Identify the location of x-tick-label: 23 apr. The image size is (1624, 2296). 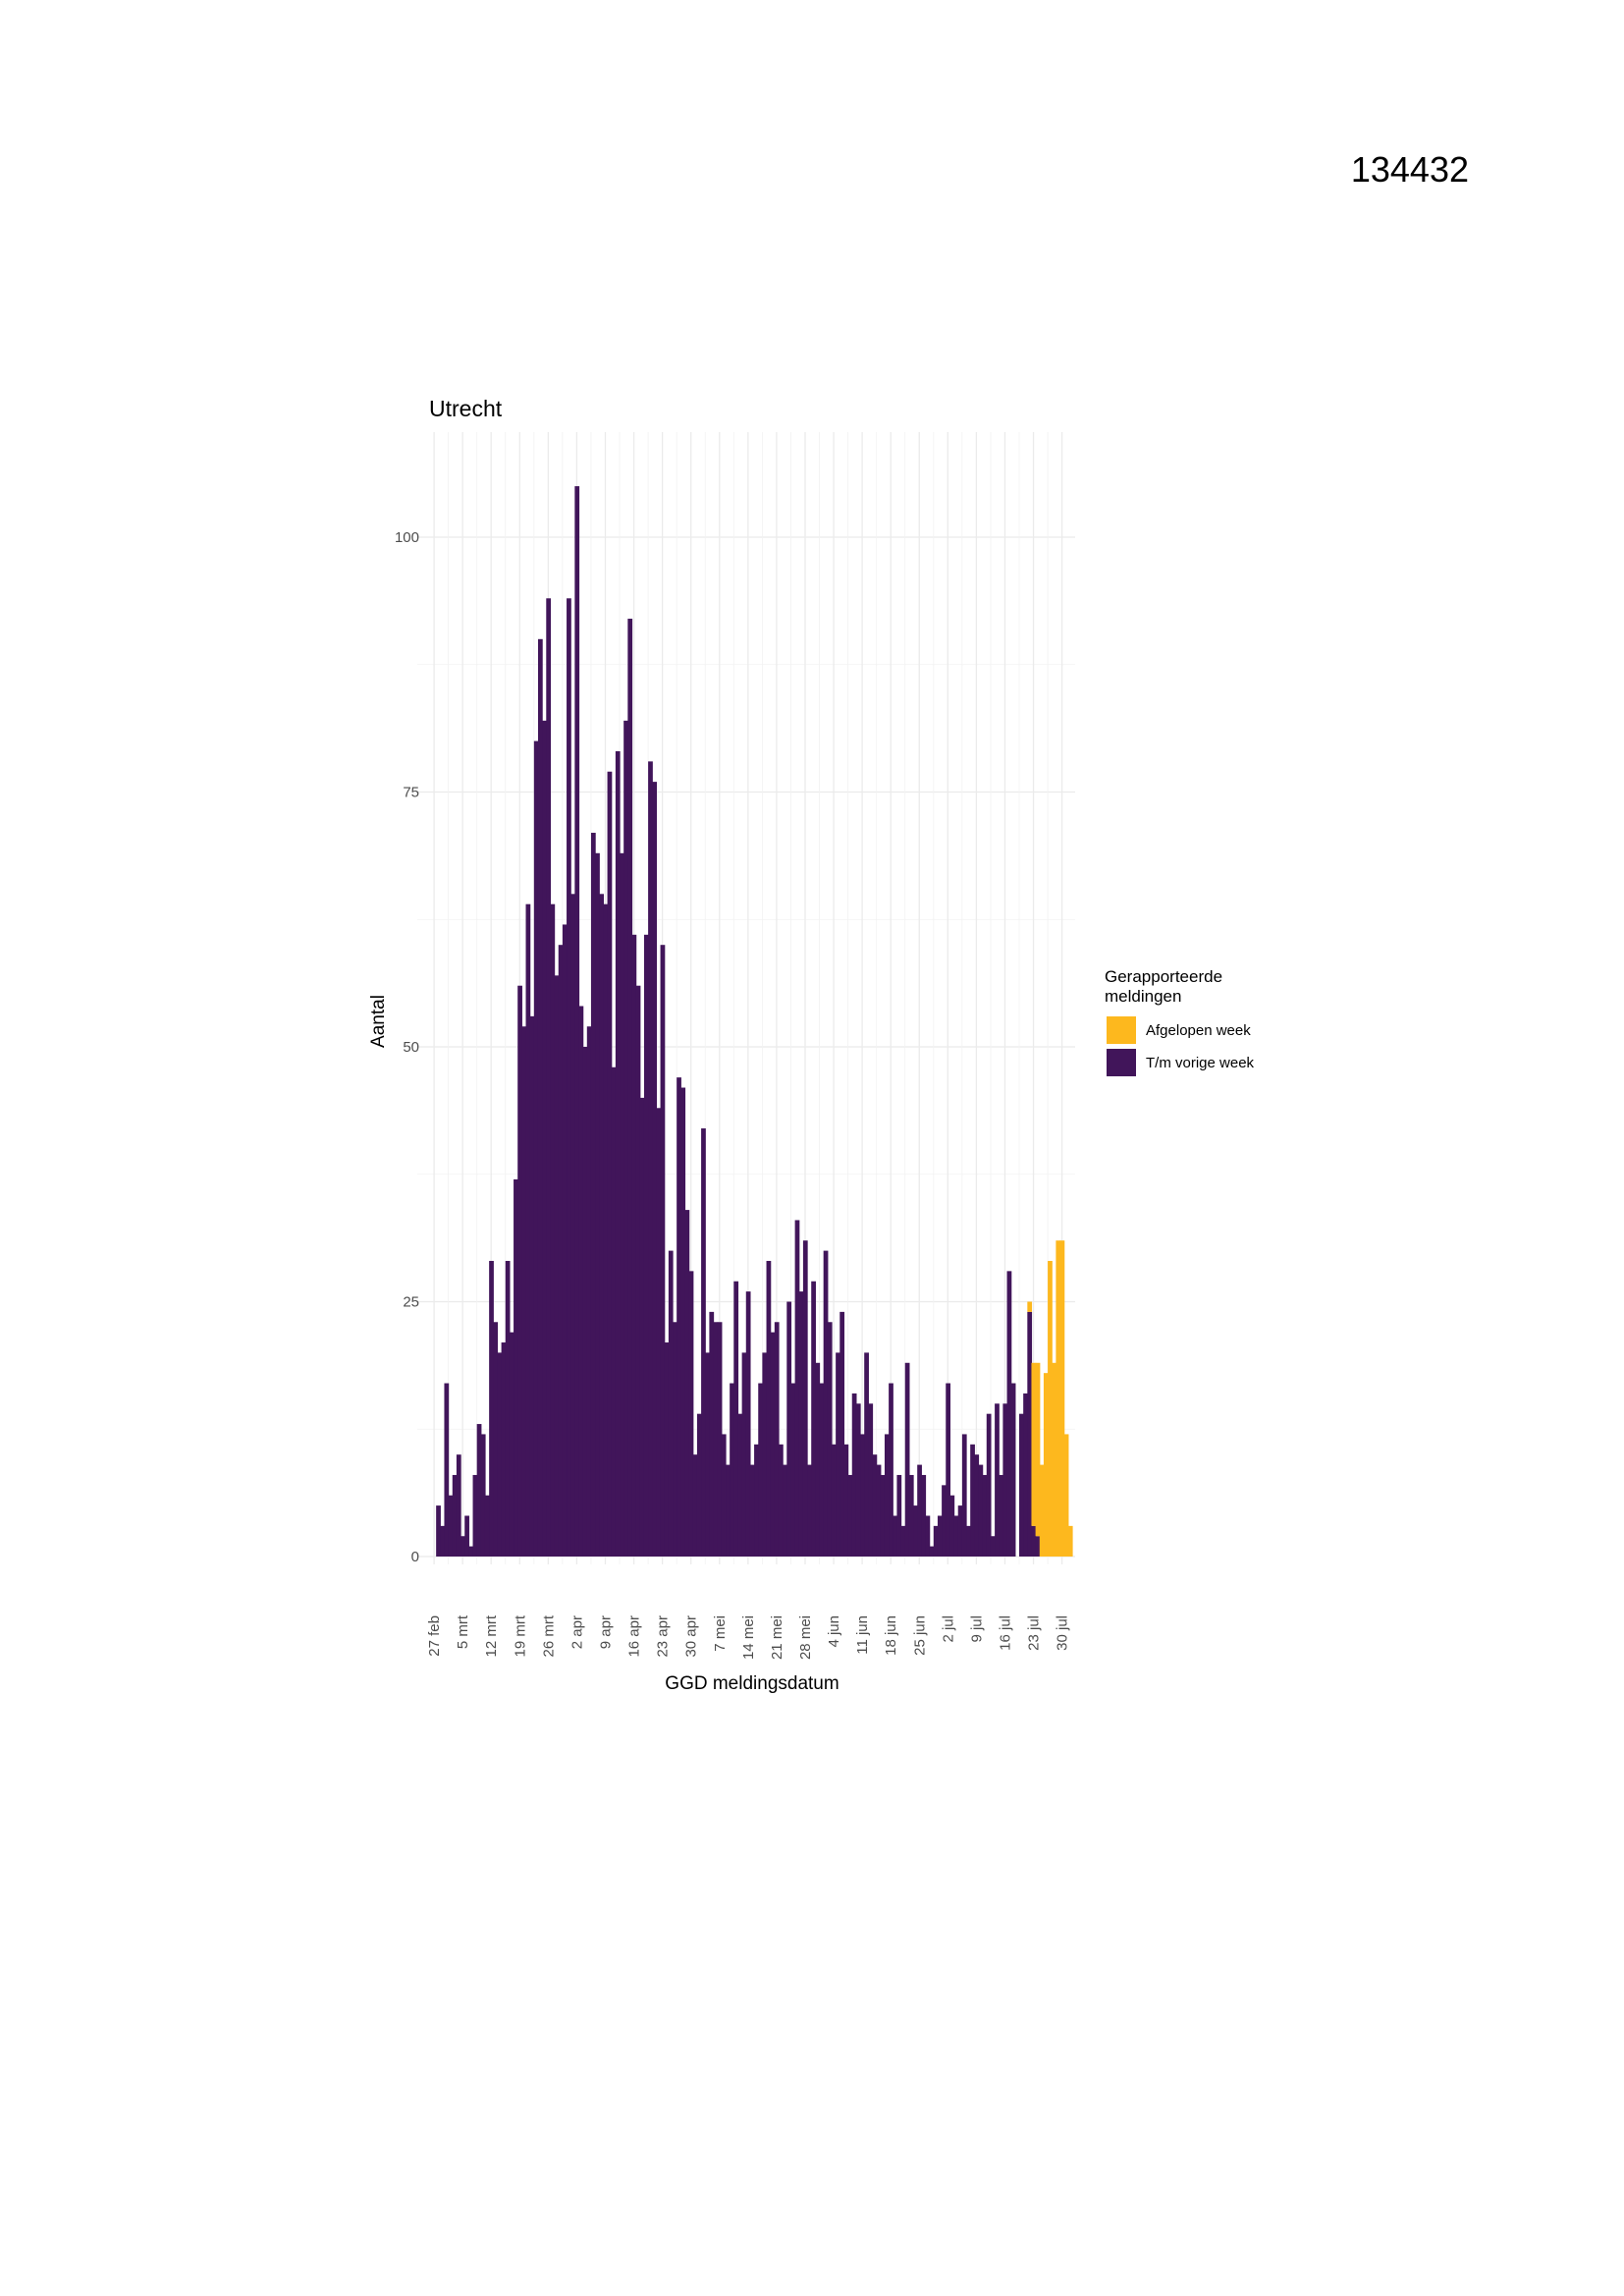
(663, 1636).